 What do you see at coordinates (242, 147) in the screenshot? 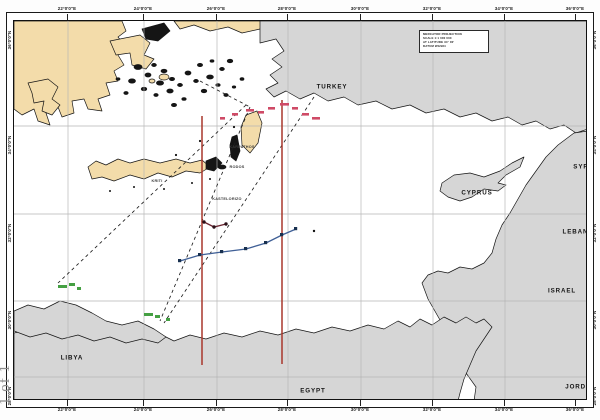
I see `island-label-karpathos: KARPATHOS` at bounding box center [242, 147].